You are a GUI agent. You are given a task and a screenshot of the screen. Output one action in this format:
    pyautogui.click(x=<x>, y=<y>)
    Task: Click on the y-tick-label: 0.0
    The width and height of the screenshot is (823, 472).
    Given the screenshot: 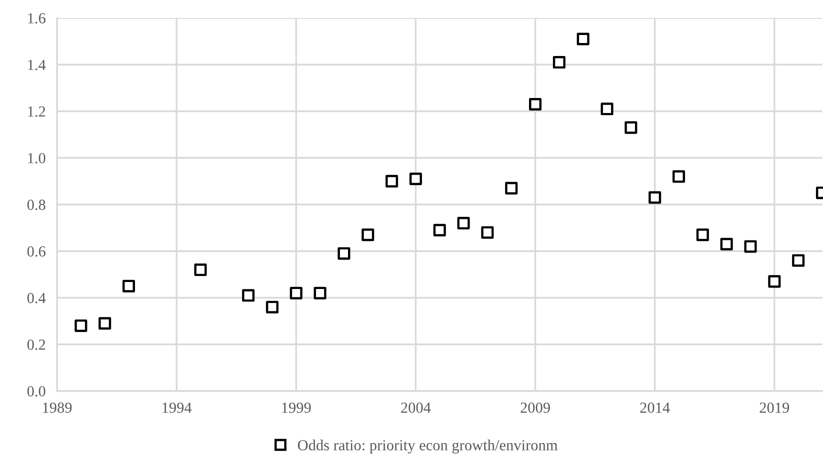 What is the action you would take?
    pyautogui.click(x=36, y=391)
    